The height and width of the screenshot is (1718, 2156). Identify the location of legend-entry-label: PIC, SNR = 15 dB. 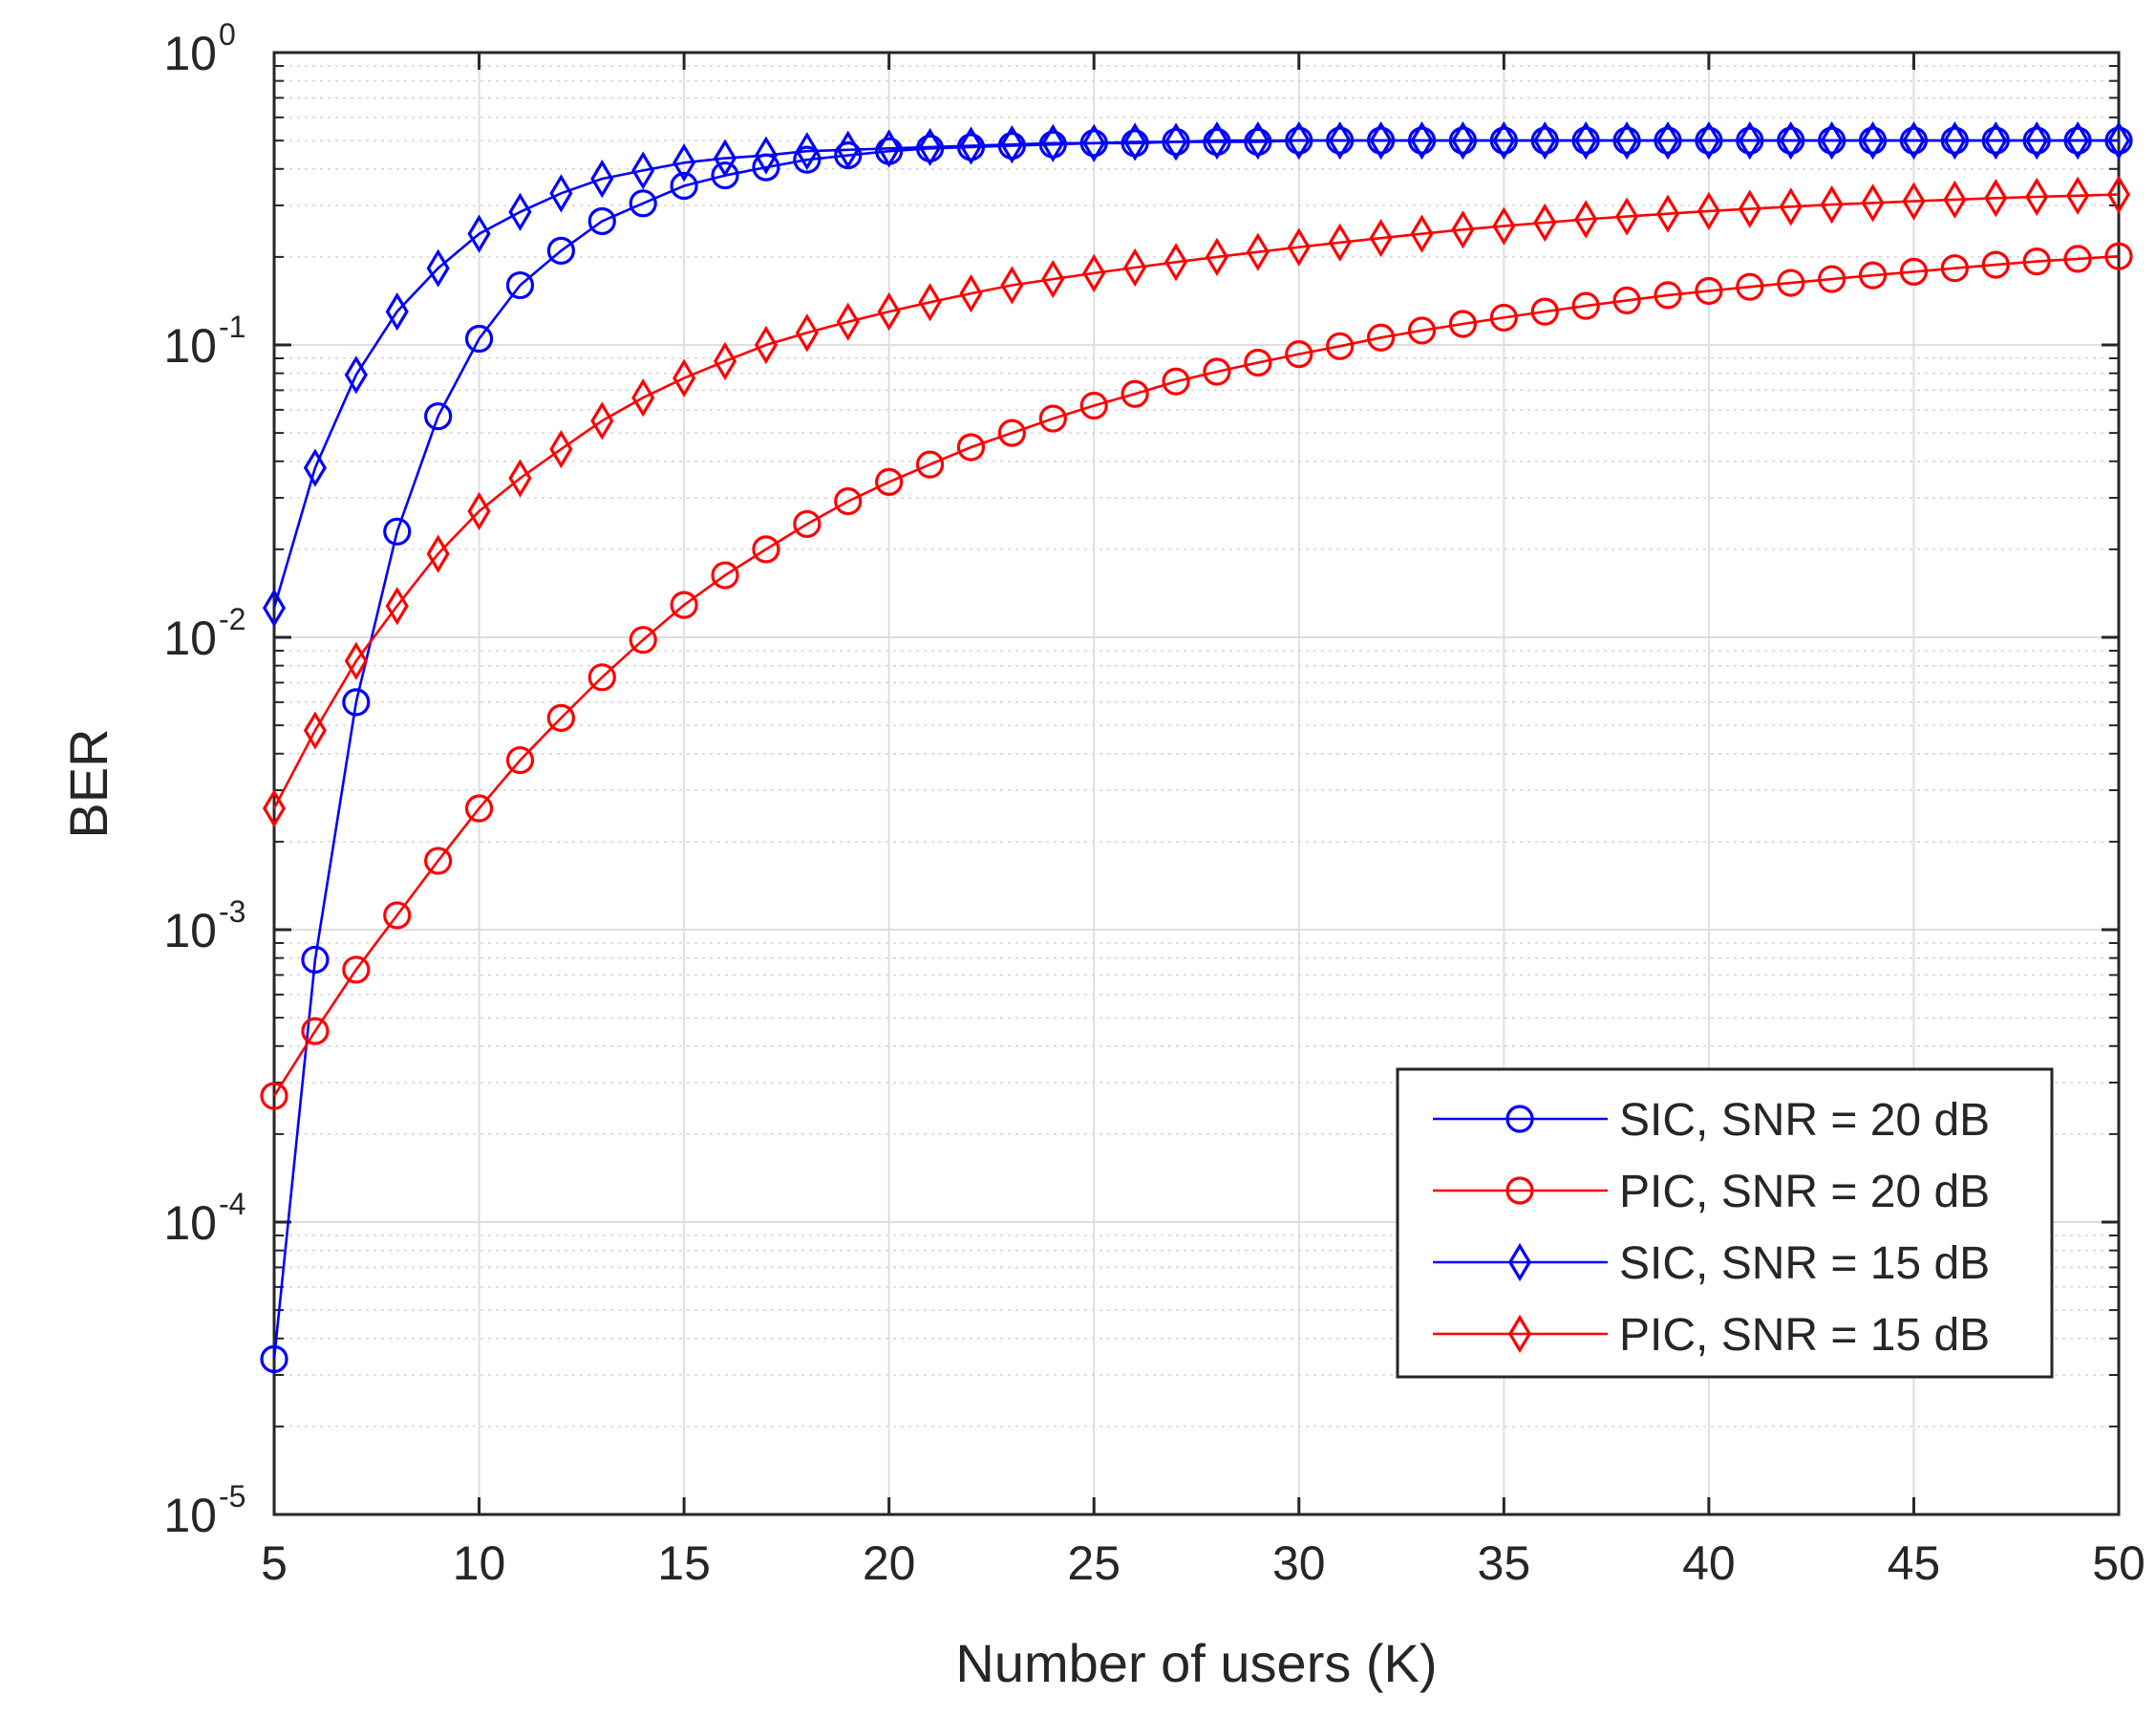
(1805, 1335).